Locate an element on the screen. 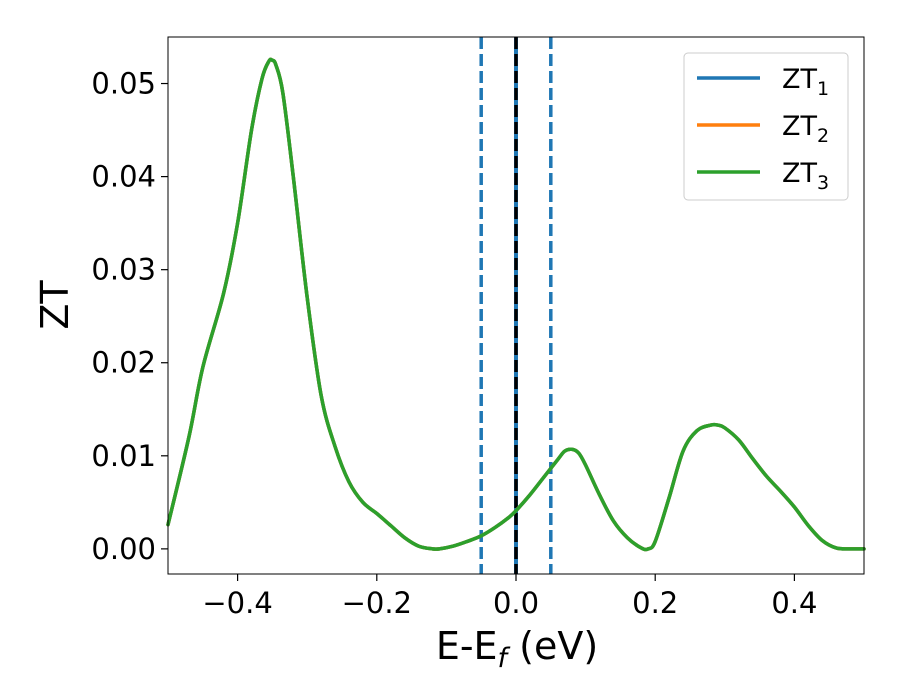  x-tick-label: 0.0 is located at coordinates (516, 603).